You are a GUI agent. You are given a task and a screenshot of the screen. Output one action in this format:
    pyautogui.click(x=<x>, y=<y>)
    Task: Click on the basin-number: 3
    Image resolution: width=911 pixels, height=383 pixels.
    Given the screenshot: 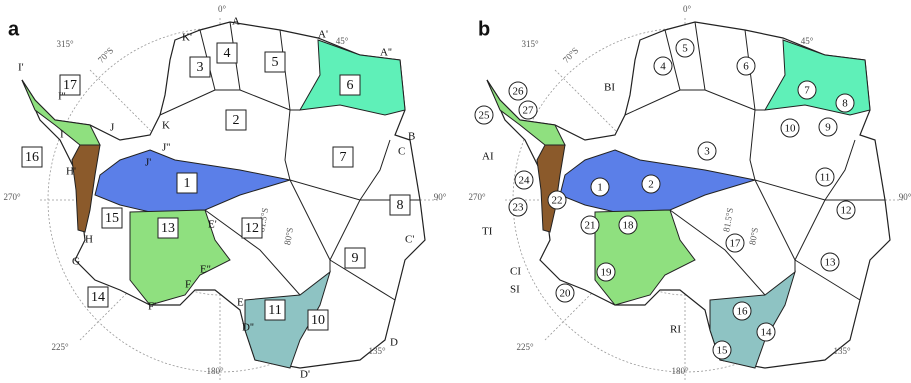 What is the action you would take?
    pyautogui.click(x=707, y=152)
    